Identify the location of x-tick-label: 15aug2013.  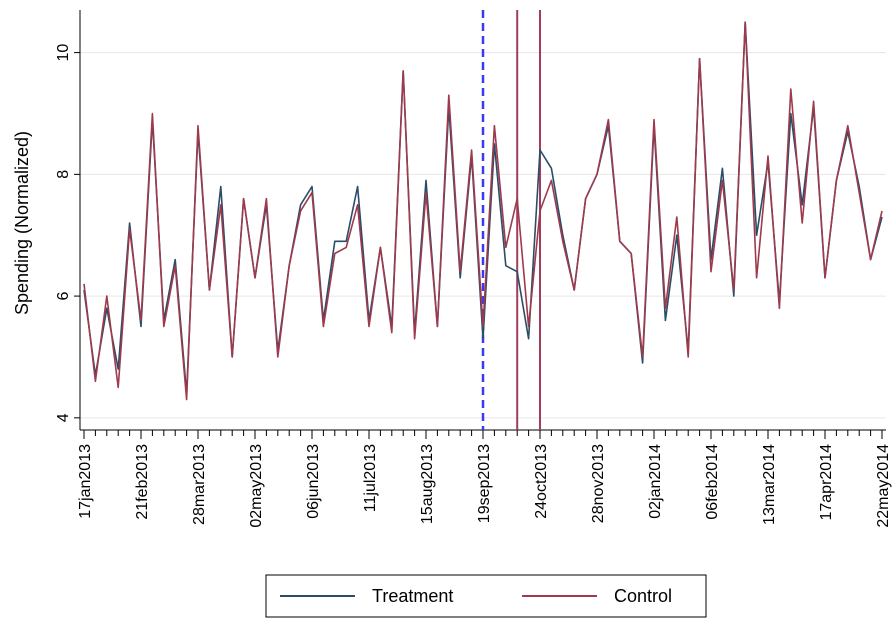
(427, 484).